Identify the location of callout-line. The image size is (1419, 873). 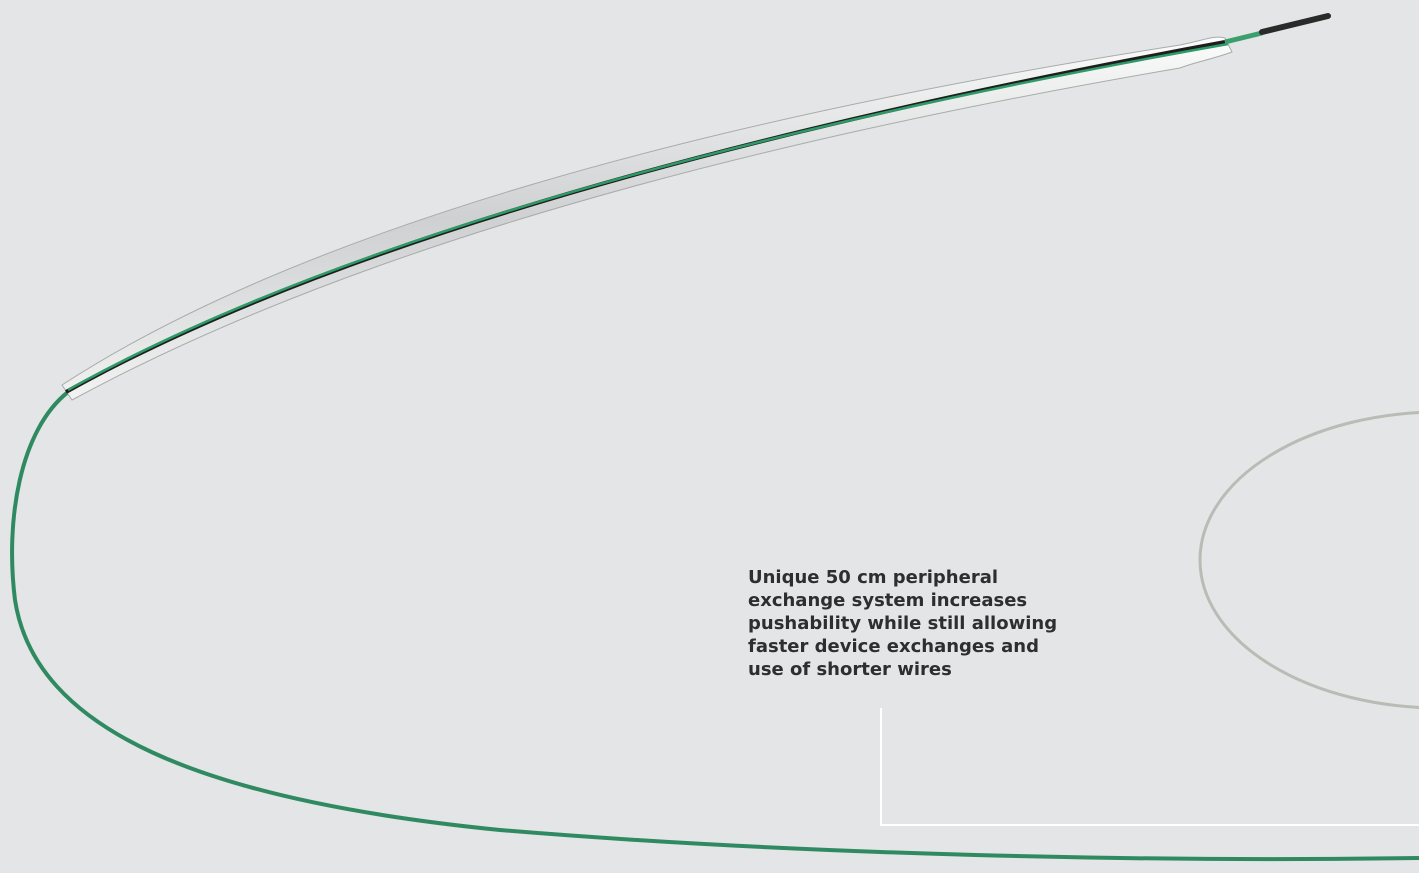
(1149, 767).